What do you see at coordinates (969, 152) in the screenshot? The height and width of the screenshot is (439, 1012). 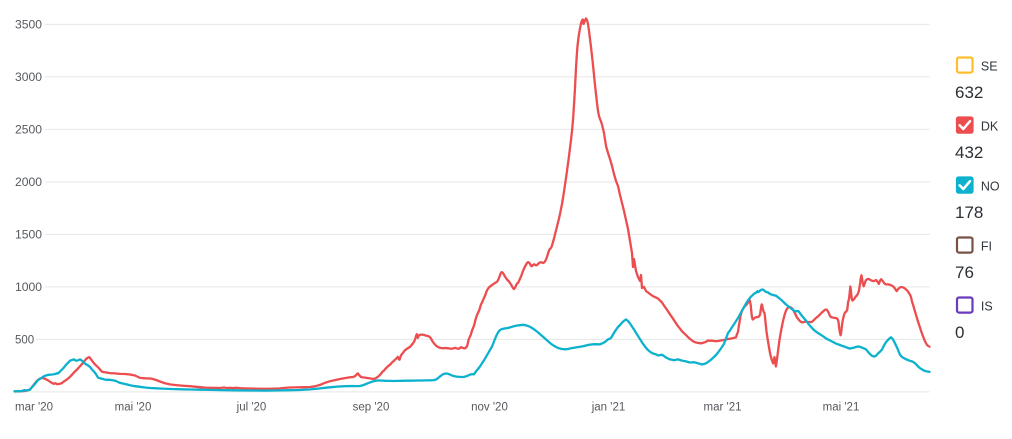 I see `svg-text: 432` at bounding box center [969, 152].